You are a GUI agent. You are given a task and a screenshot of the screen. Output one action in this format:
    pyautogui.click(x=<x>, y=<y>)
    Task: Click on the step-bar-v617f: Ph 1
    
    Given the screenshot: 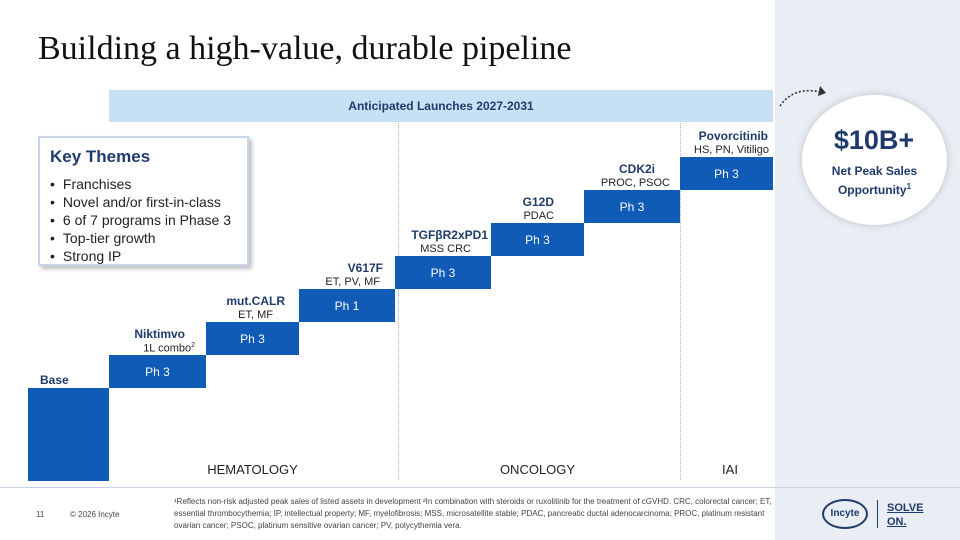 What is the action you would take?
    pyautogui.click(x=347, y=305)
    